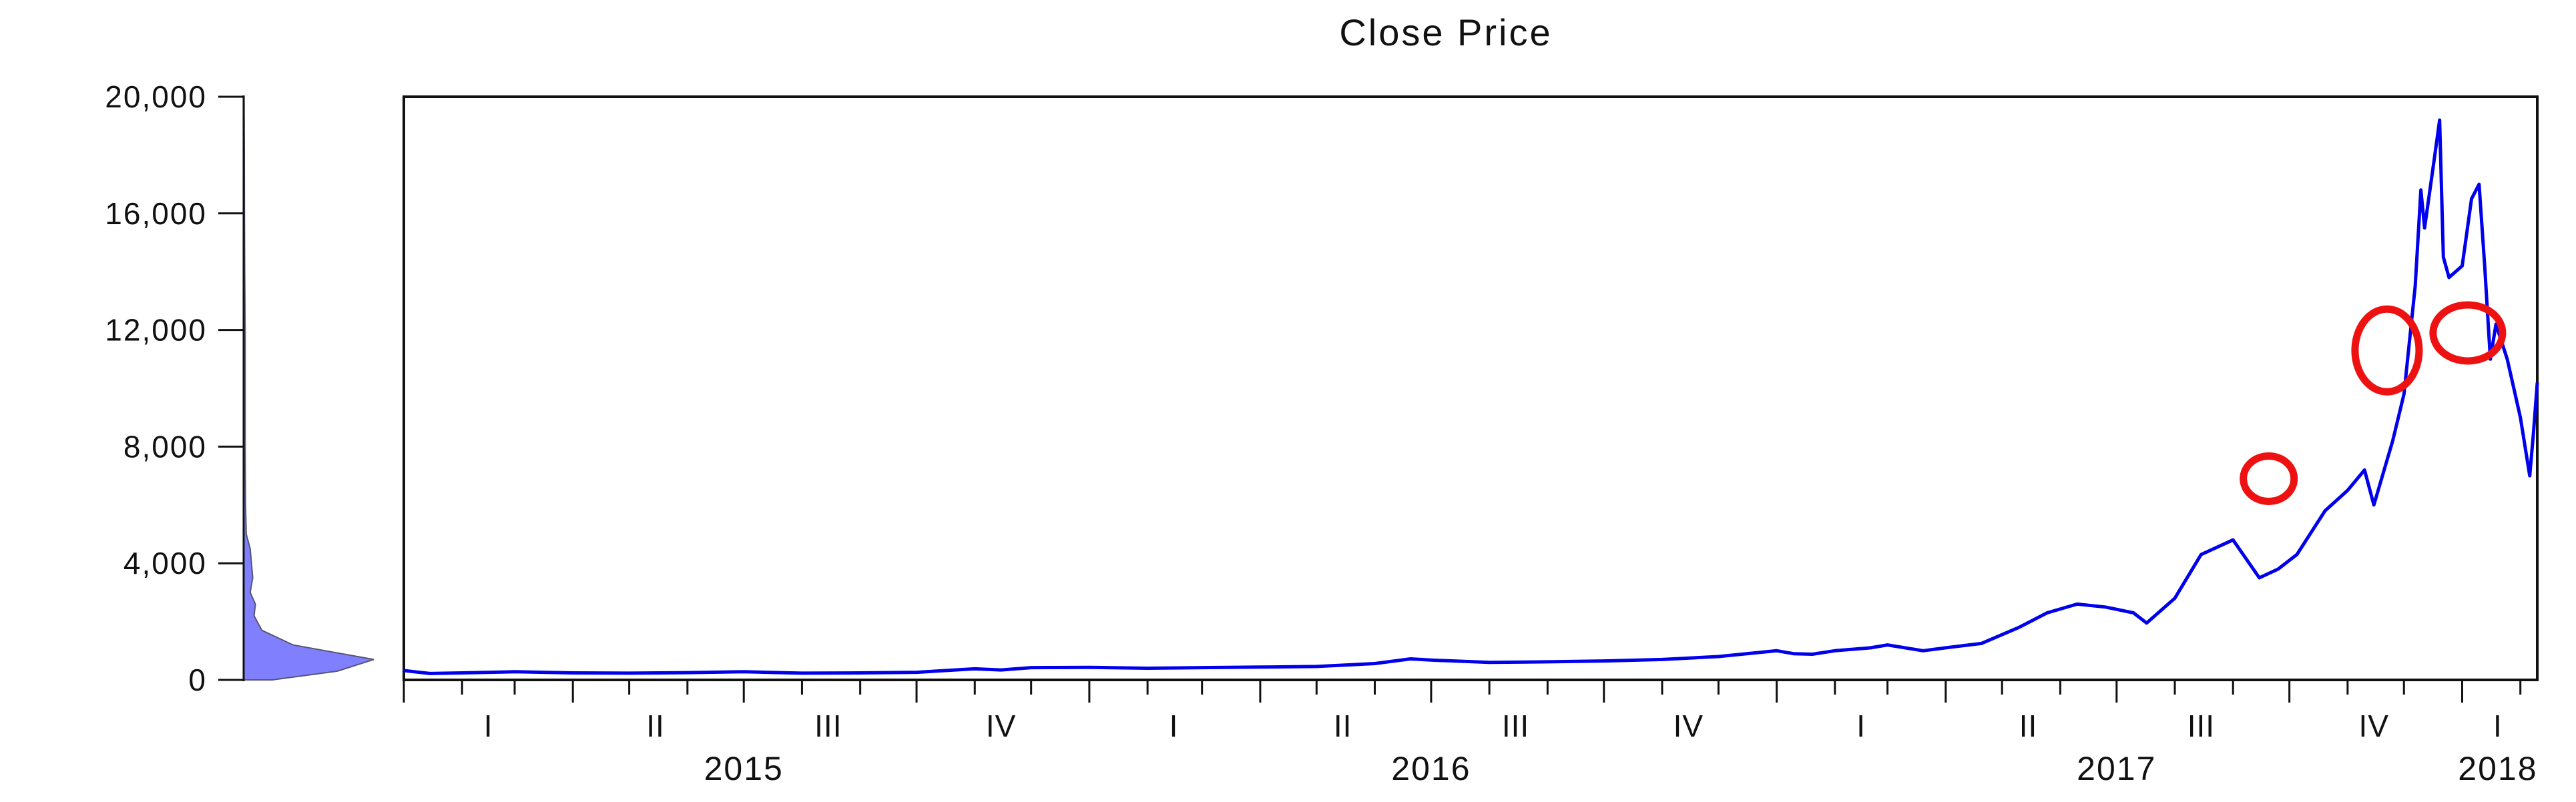  I want to click on x-year-label: 2015, so click(744, 768).